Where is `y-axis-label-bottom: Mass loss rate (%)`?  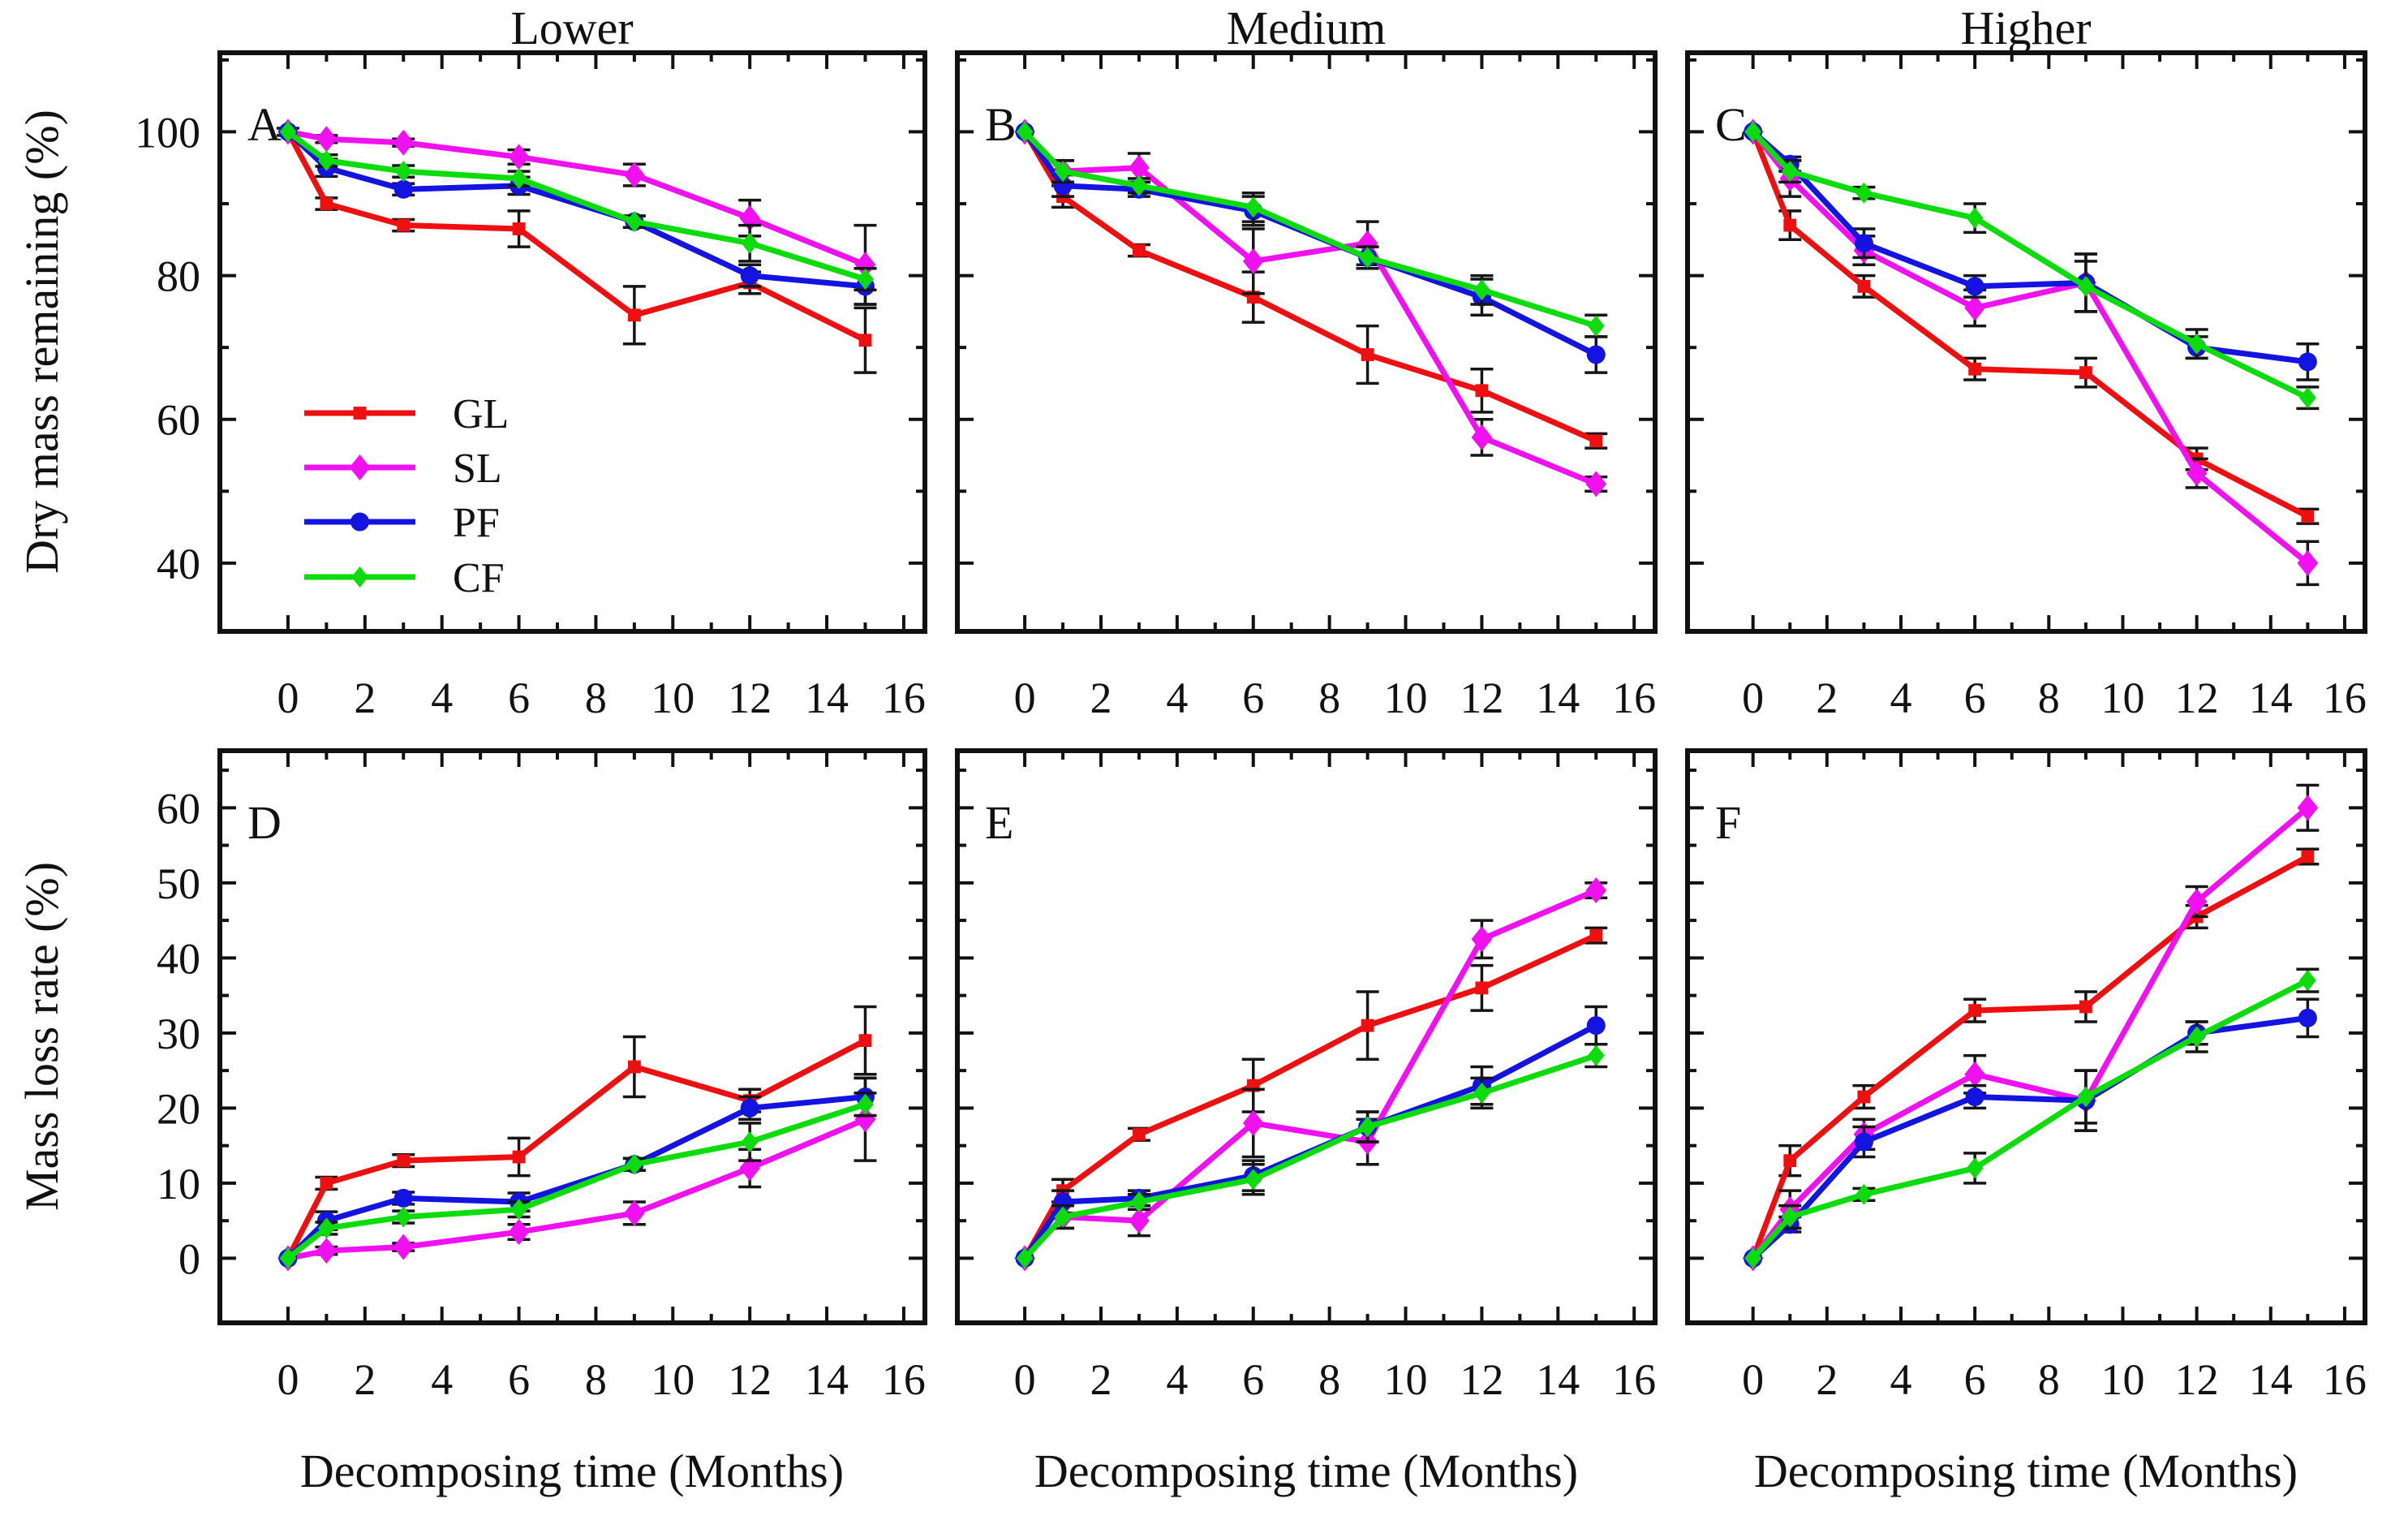 y-axis-label-bottom: Mass loss rate (%) is located at coordinates (41, 1036).